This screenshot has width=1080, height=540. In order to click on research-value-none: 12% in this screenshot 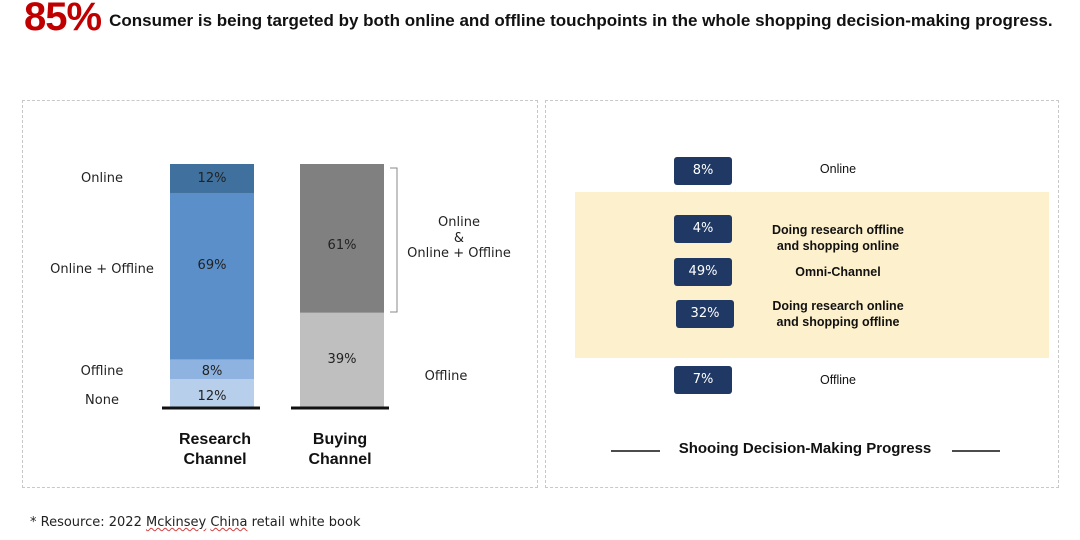, I will do `click(212, 396)`.